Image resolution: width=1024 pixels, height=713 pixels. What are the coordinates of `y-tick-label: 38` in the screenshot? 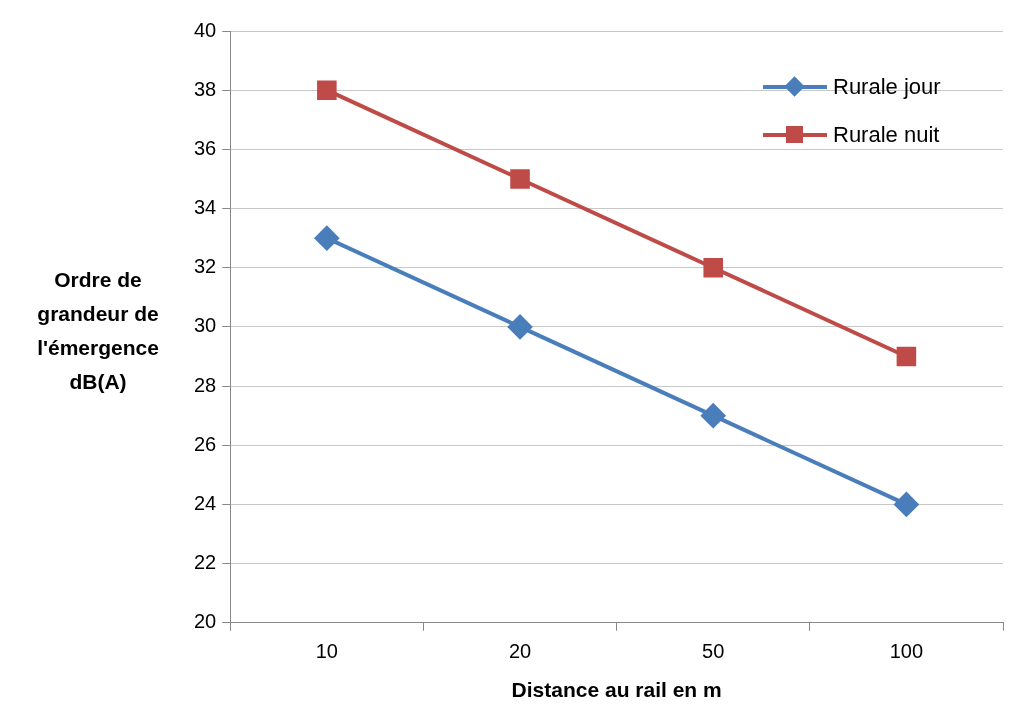 It's located at (205, 88).